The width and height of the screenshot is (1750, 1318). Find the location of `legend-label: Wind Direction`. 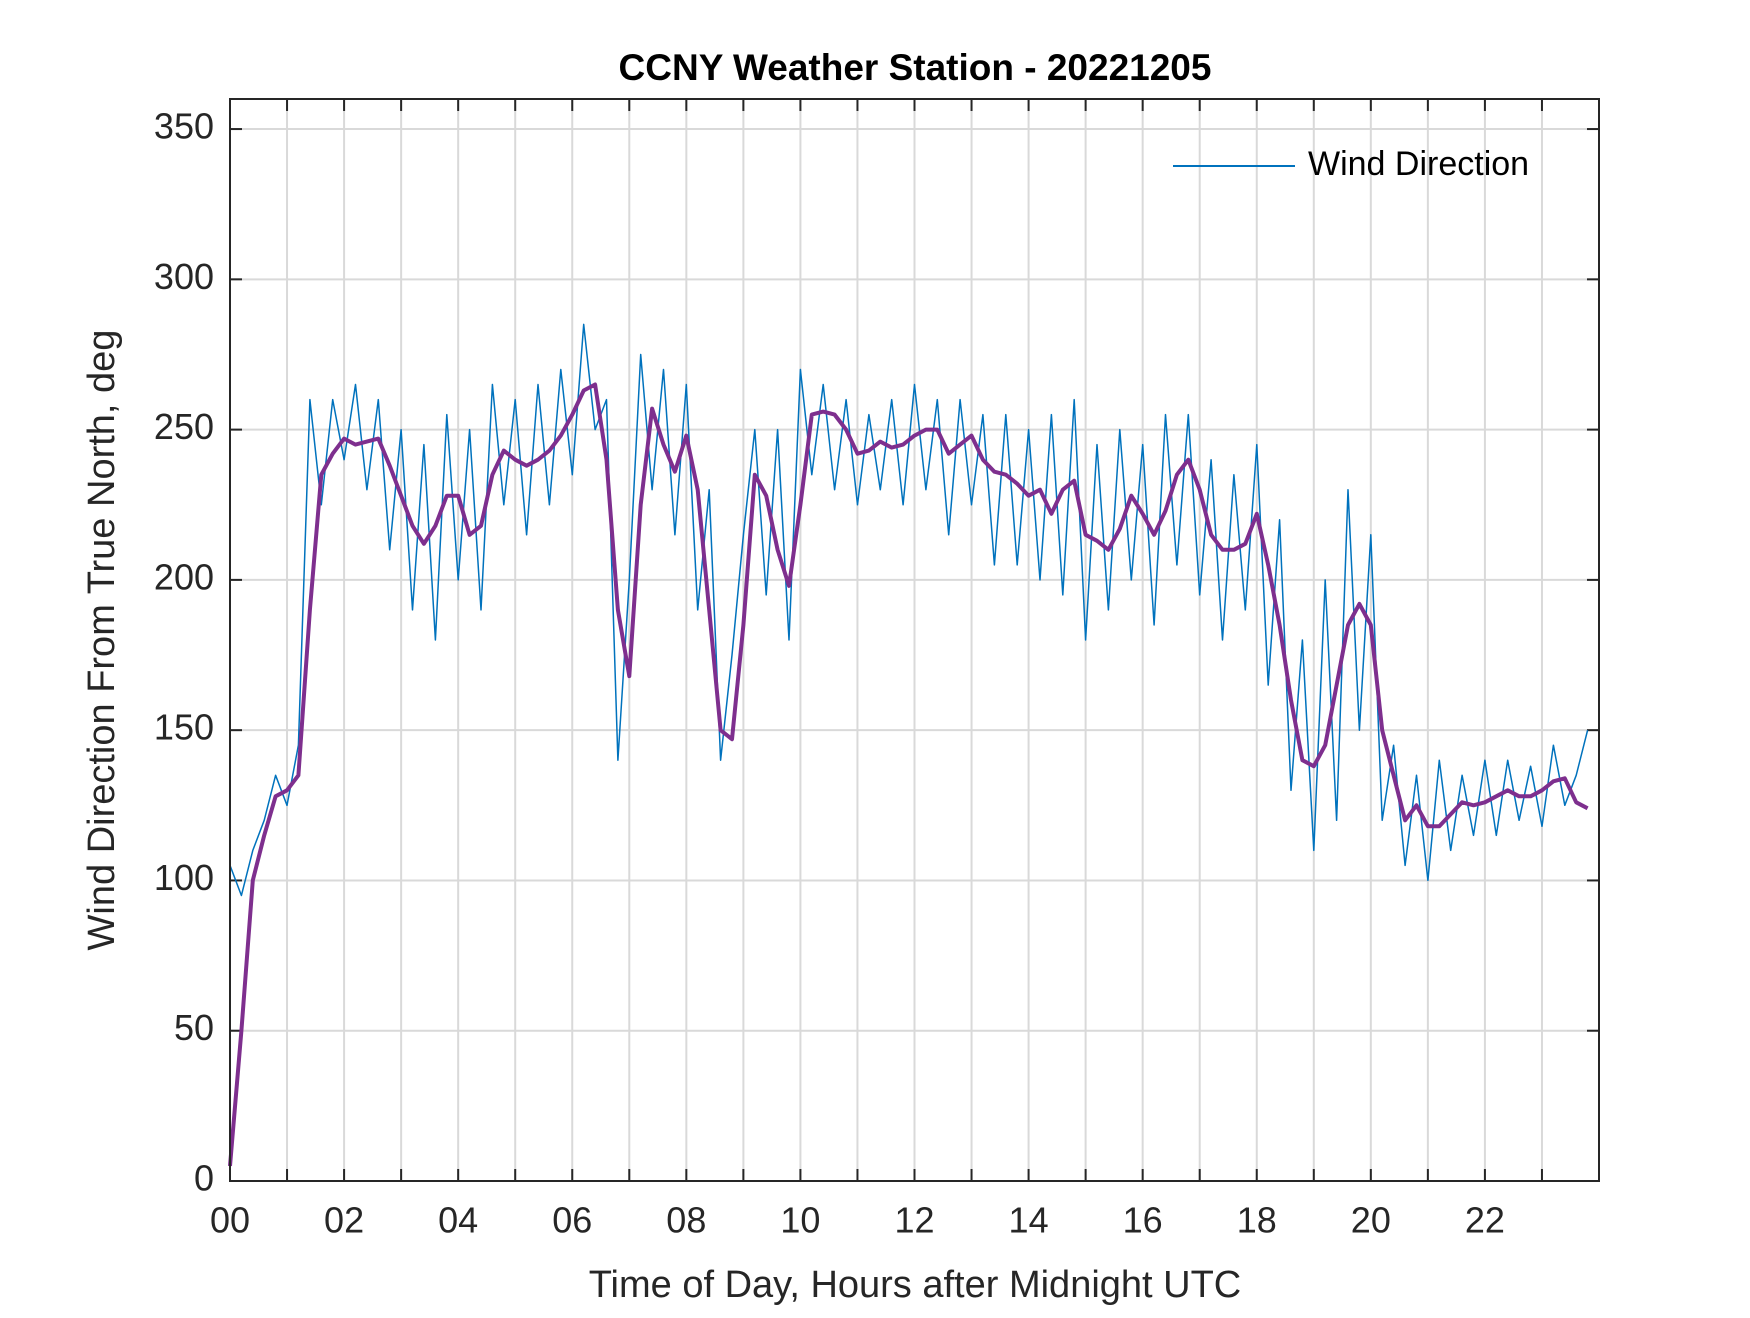

legend-label: Wind Direction is located at coordinates (1418, 164).